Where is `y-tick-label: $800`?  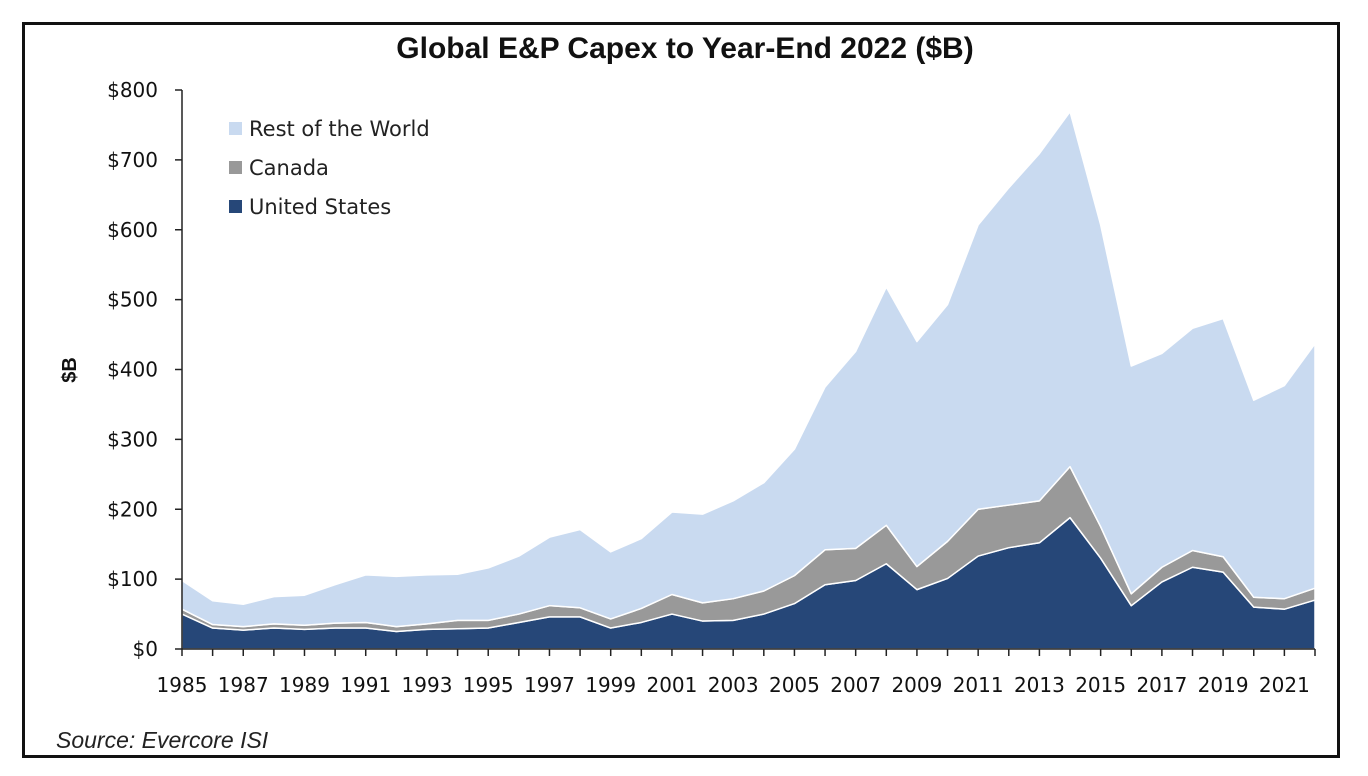
y-tick-label: $800 is located at coordinates (132, 90).